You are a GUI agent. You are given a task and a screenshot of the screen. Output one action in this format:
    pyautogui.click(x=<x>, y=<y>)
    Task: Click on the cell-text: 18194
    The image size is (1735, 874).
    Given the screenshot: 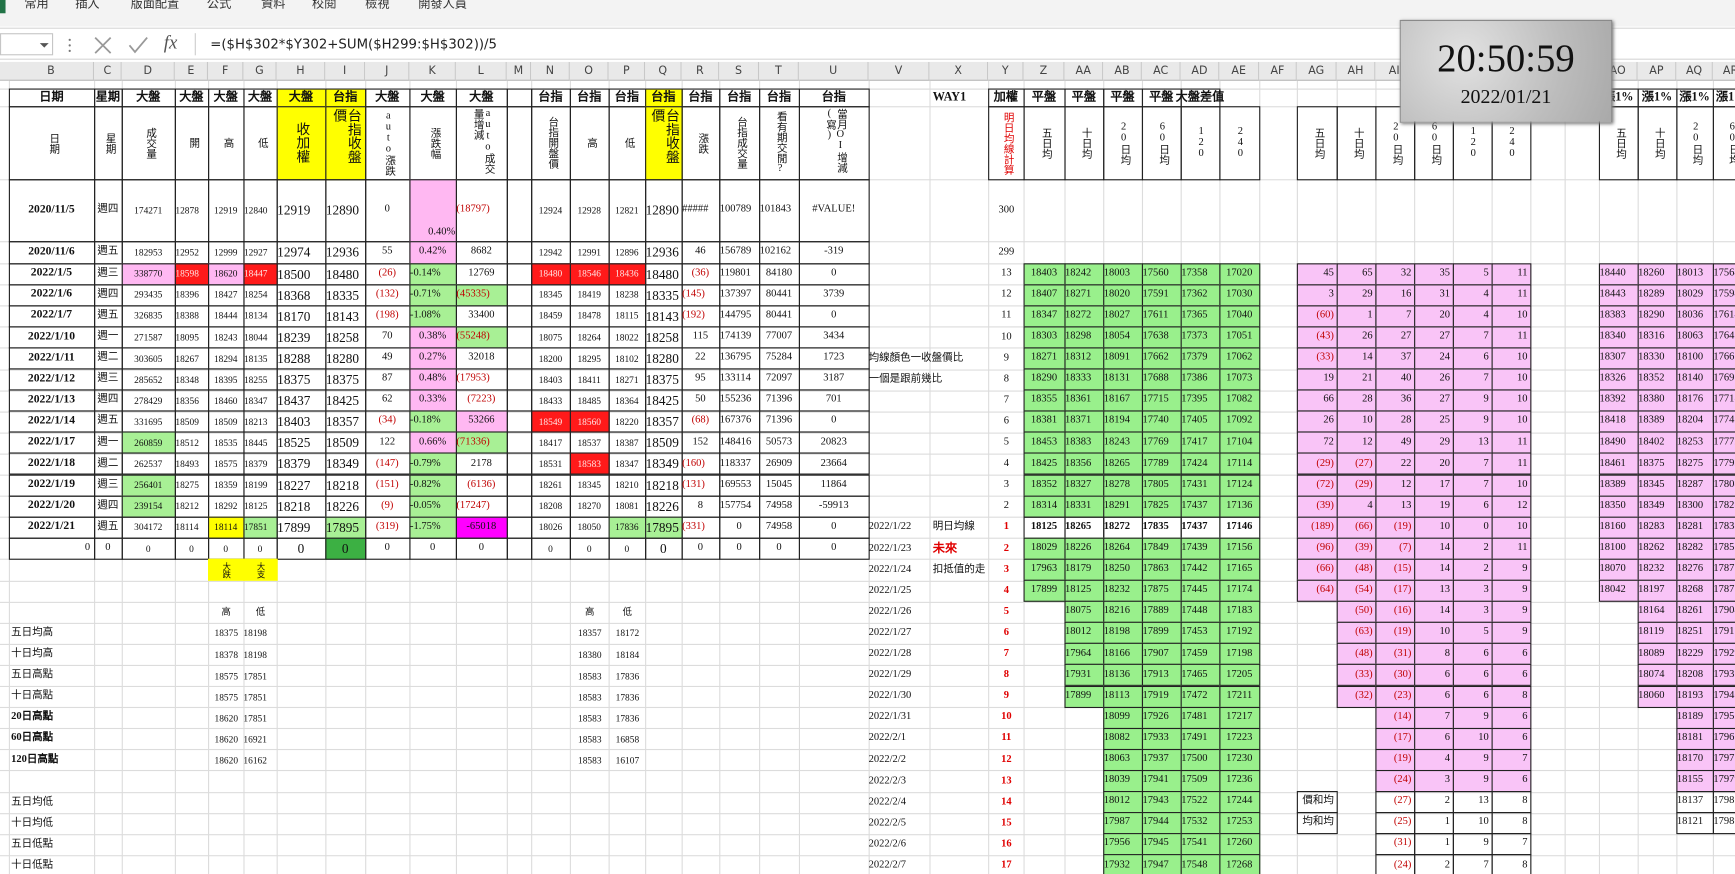 What is the action you would take?
    pyautogui.click(x=1117, y=421)
    